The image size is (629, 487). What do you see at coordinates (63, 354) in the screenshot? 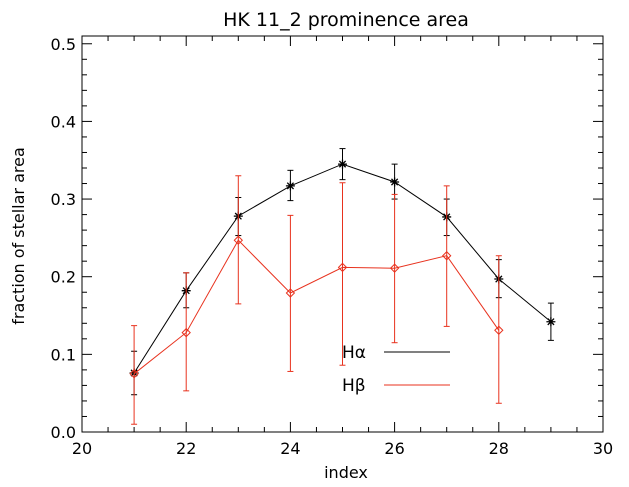
I see `y-tick-label: 0.1` at bounding box center [63, 354].